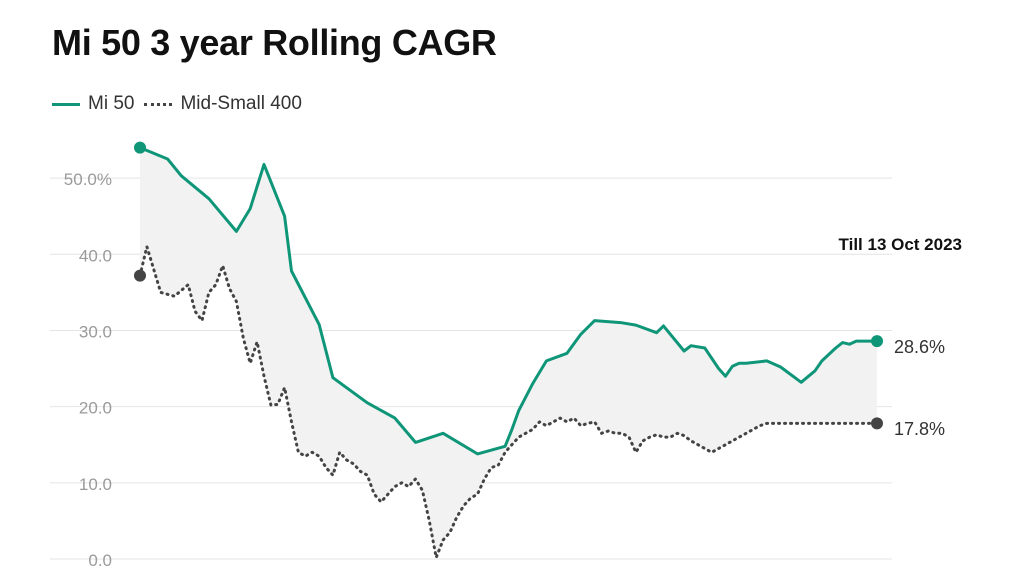  Describe the element at coordinates (274, 42) in the screenshot. I see `chart-title: Mi 50 3 year Rolling CAGR` at that location.